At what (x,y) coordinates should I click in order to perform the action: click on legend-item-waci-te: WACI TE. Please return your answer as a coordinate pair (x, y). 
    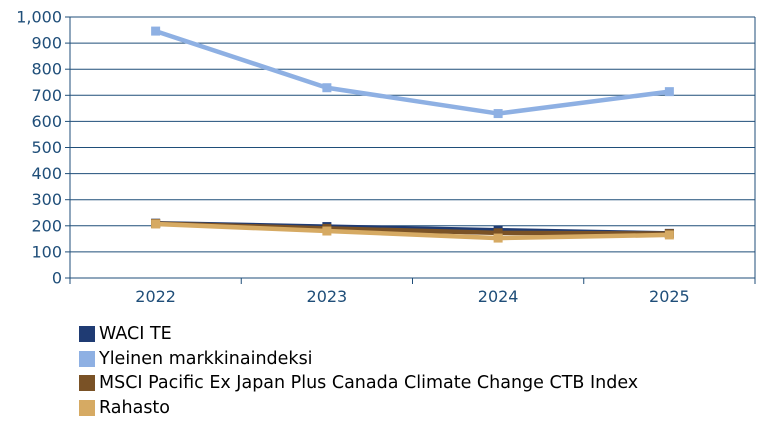
    Looking at the image, I should click on (358, 334).